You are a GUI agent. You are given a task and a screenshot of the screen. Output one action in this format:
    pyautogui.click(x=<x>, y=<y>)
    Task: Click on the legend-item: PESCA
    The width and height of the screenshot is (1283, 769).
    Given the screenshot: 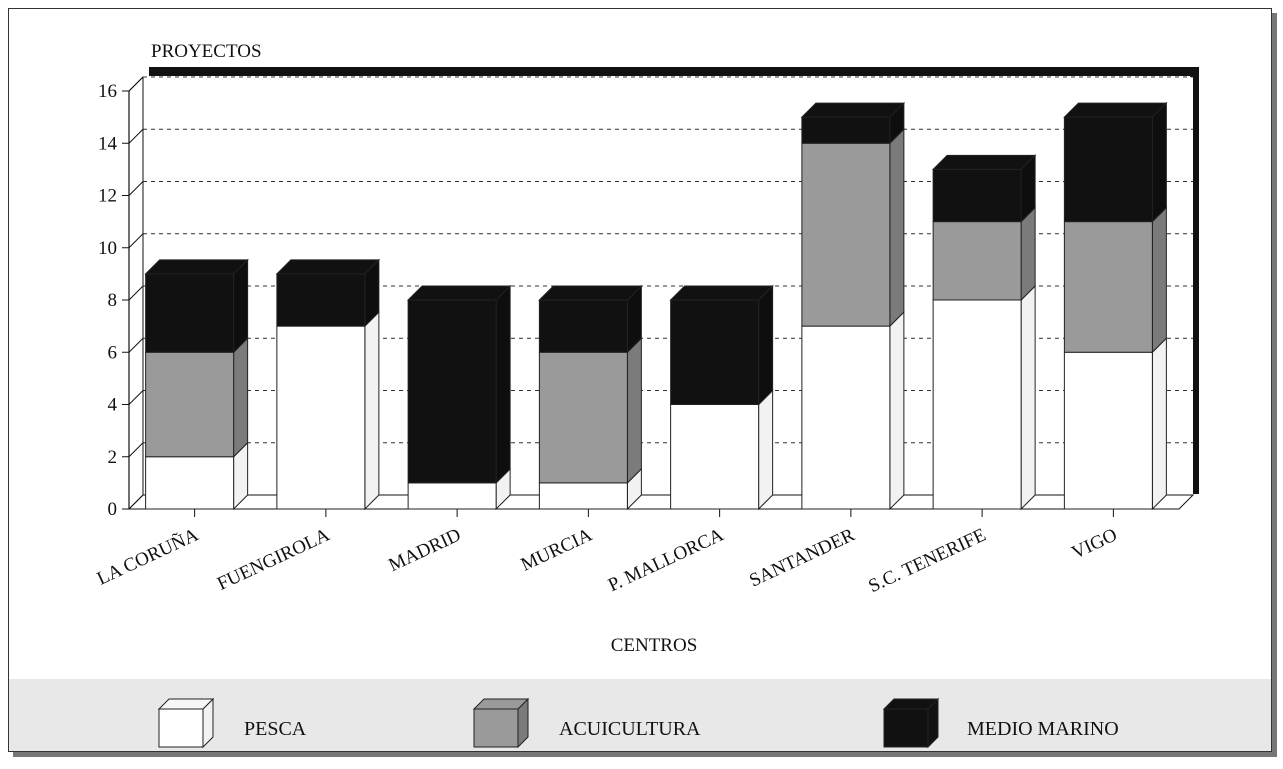 What is the action you would take?
    pyautogui.click(x=232, y=723)
    